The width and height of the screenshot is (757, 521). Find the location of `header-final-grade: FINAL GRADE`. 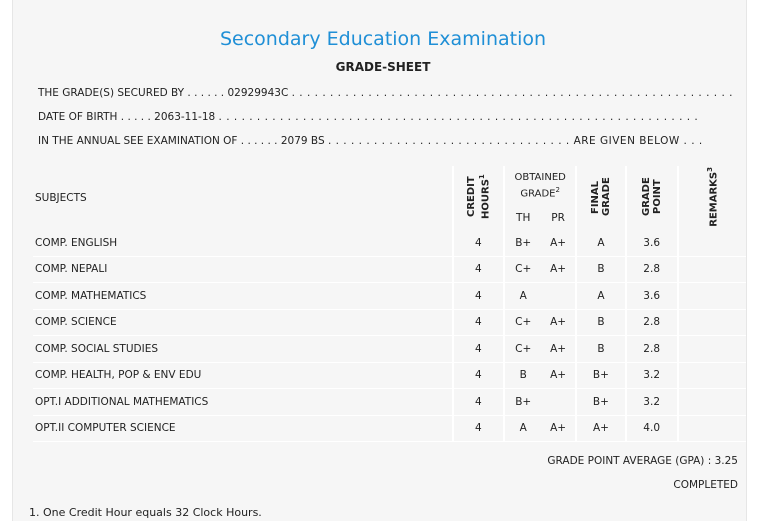

header-final-grade: FINAL GRADE is located at coordinates (600, 198).